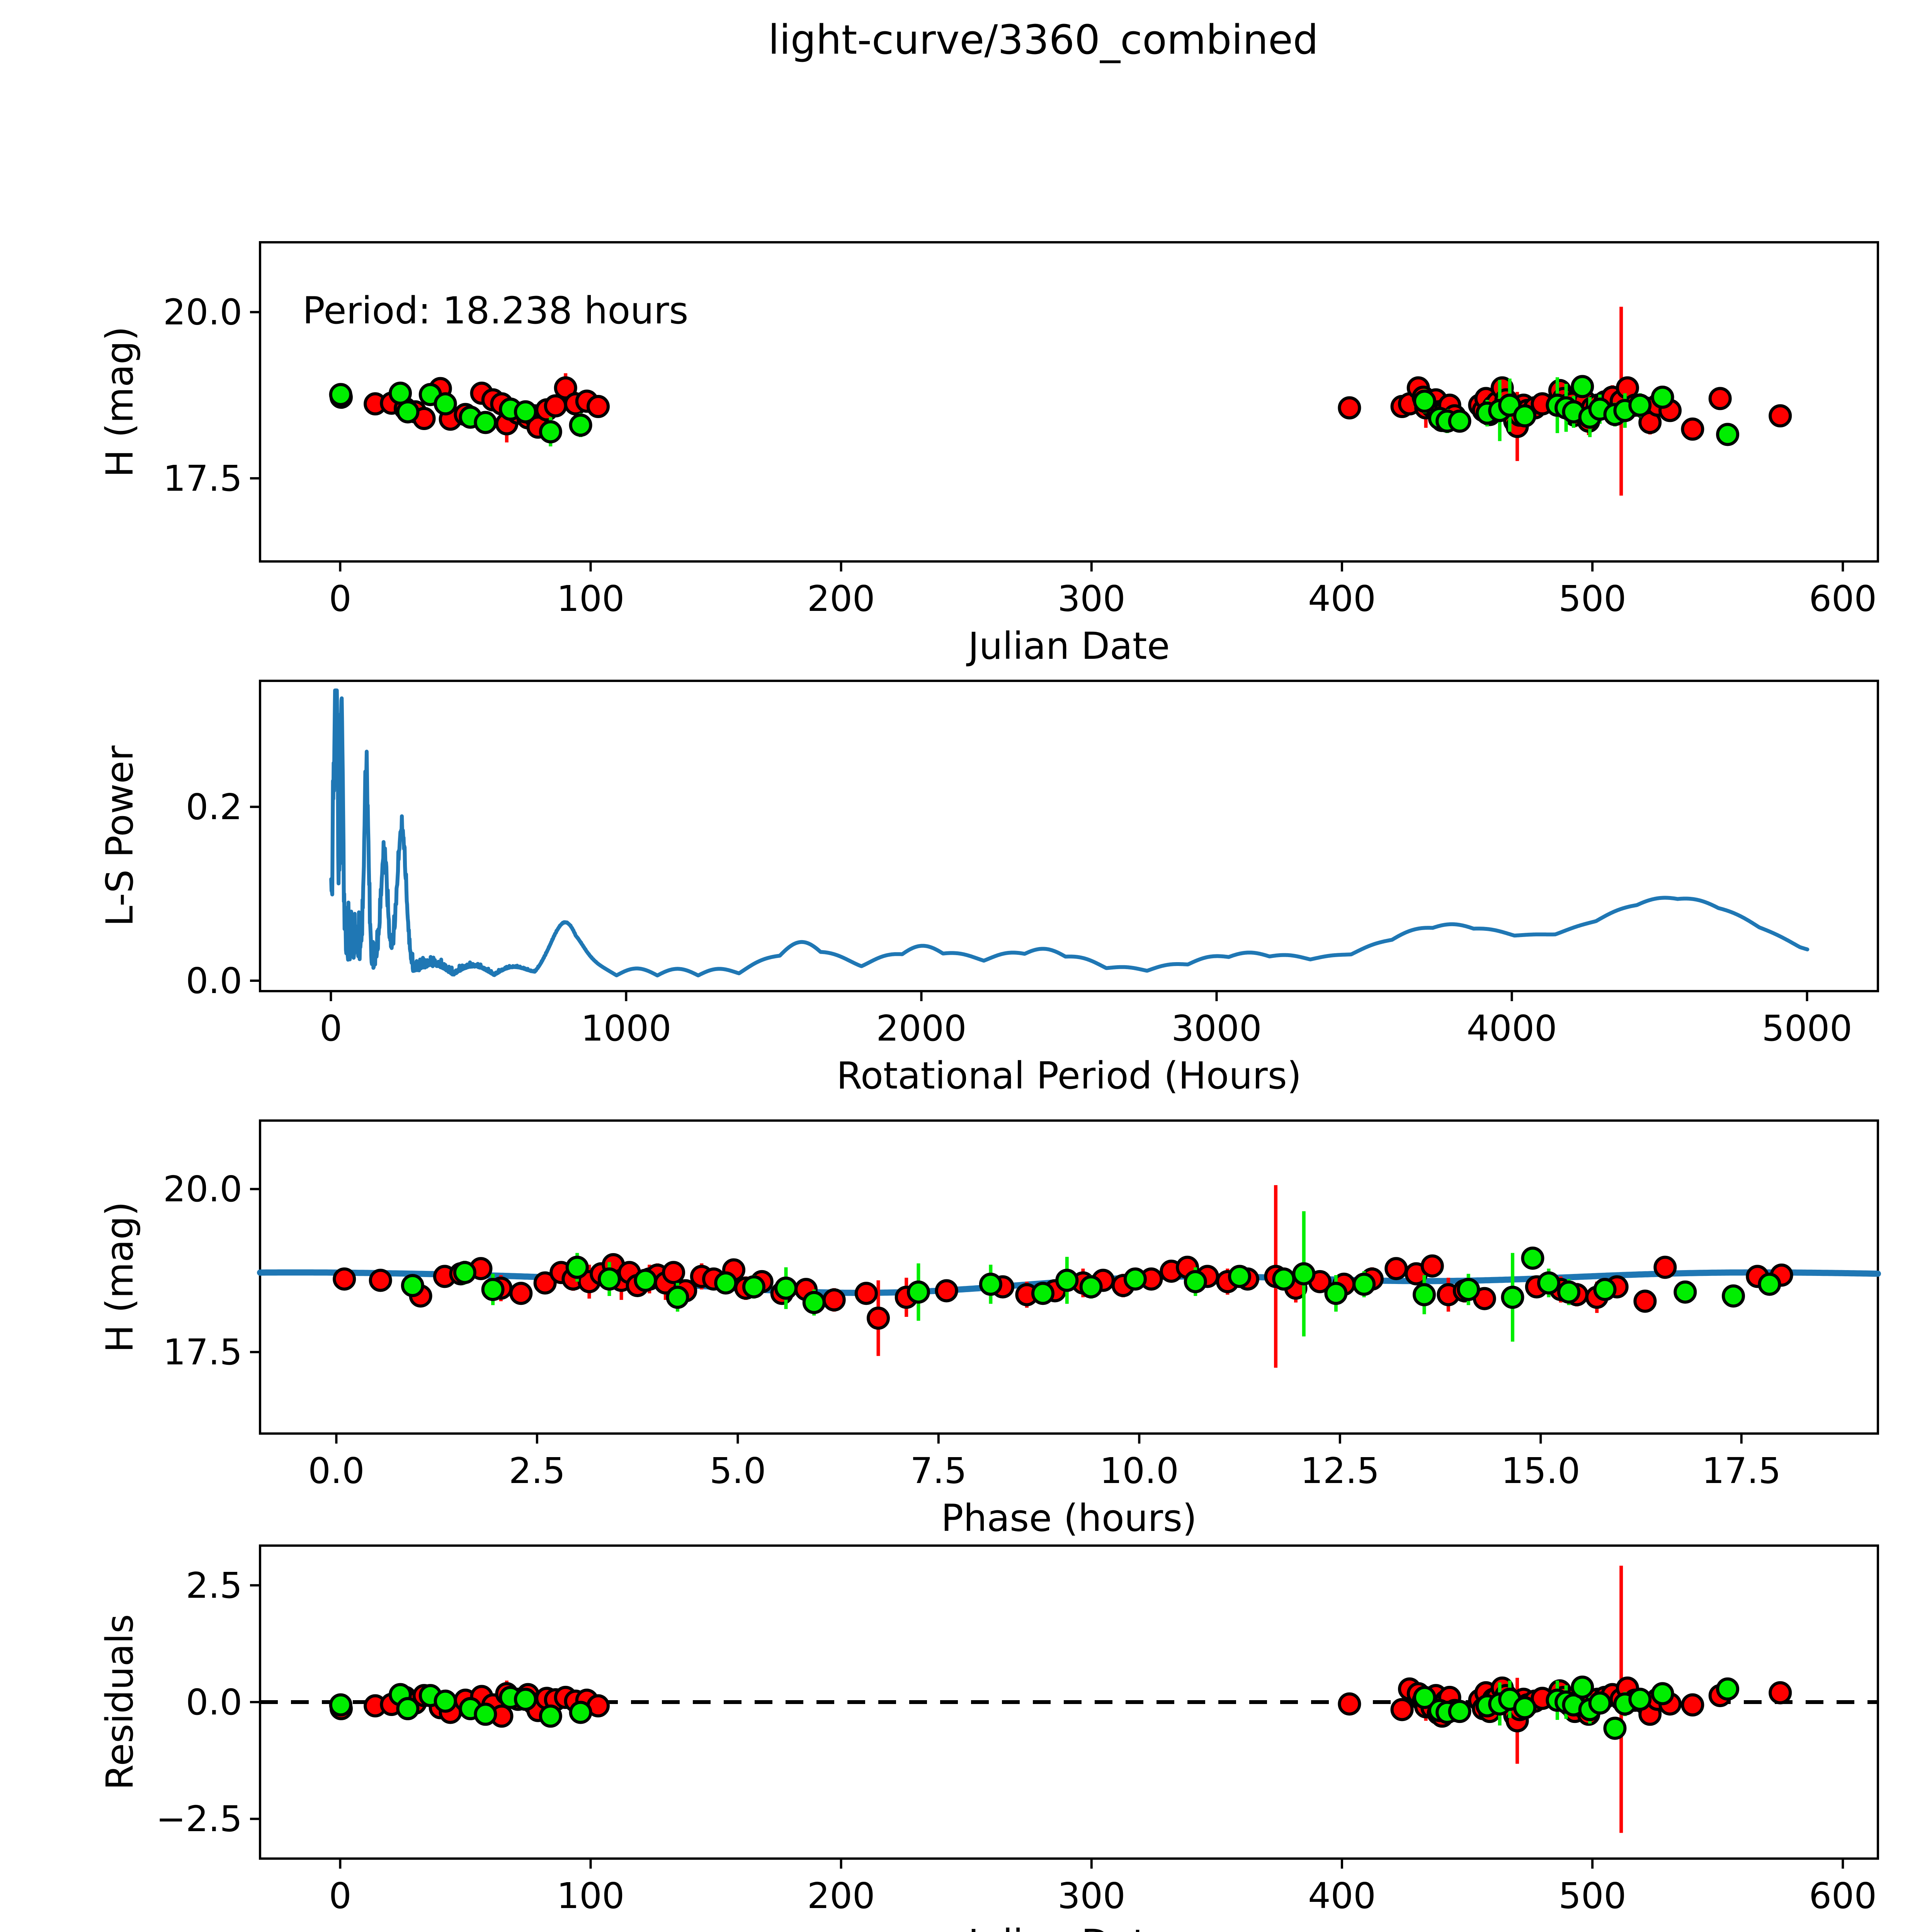 This screenshot has height=1932, width=1932. What do you see at coordinates (120, 836) in the screenshot?
I see `y-axis-label: L-S Power` at bounding box center [120, 836].